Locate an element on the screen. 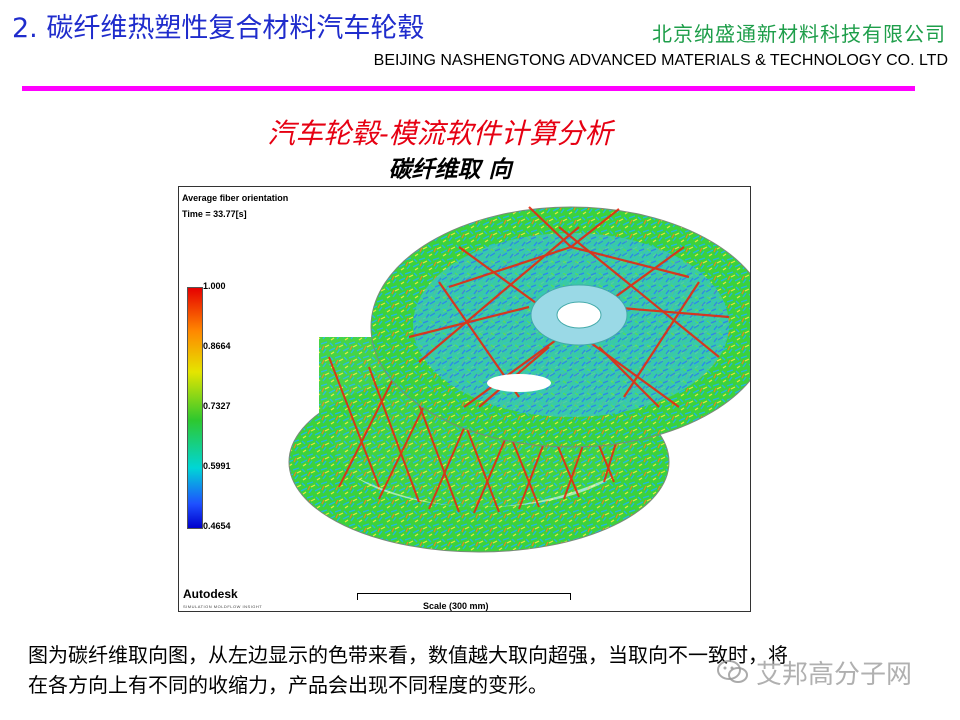  legend-tick: 0.7327 is located at coordinates (217, 406).